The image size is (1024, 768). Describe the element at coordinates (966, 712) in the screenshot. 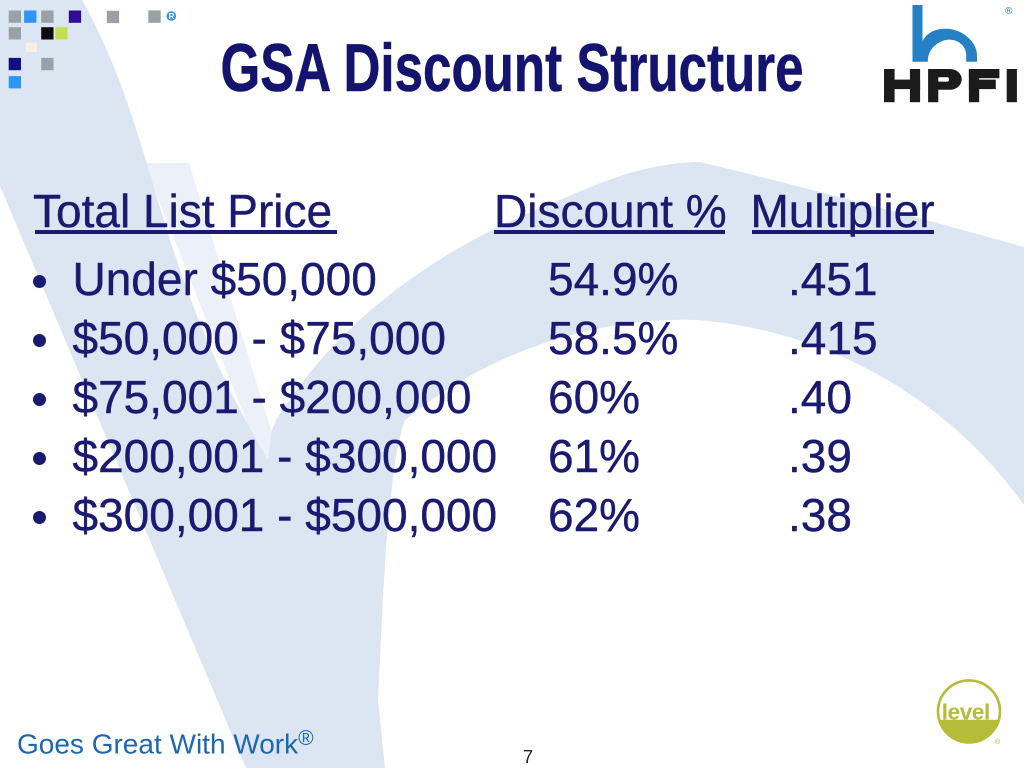

I see `svg-text: level` at that location.